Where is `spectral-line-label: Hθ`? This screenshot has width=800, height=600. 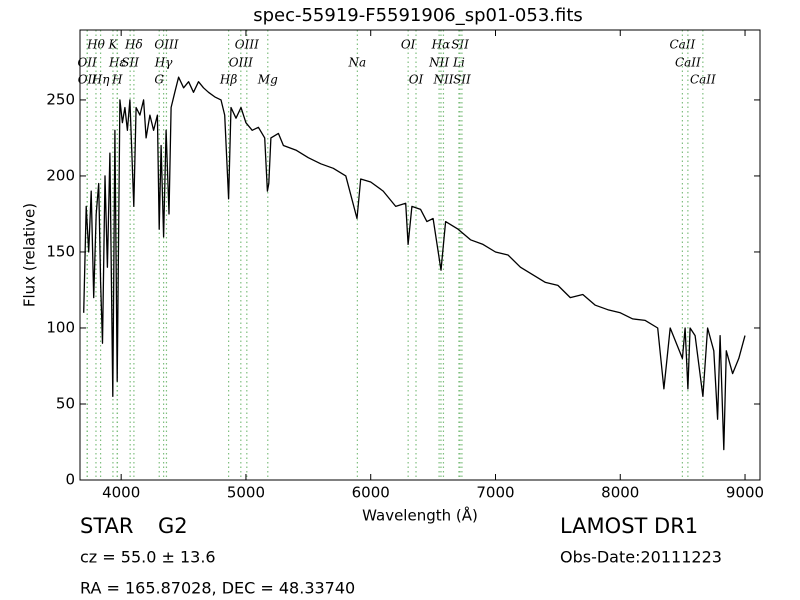
spectral-line-label: Hθ is located at coordinates (95, 45).